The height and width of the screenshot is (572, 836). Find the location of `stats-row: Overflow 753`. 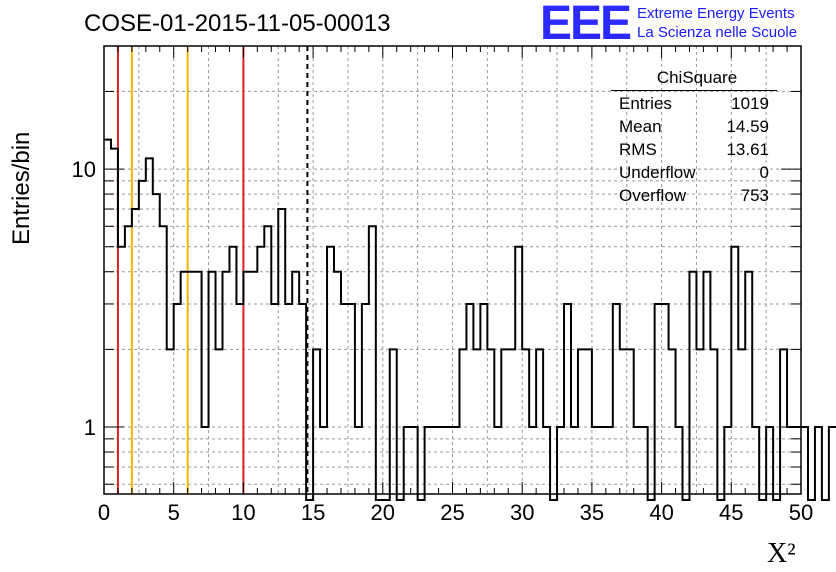

stats-row: Overflow 753 is located at coordinates (694, 195).